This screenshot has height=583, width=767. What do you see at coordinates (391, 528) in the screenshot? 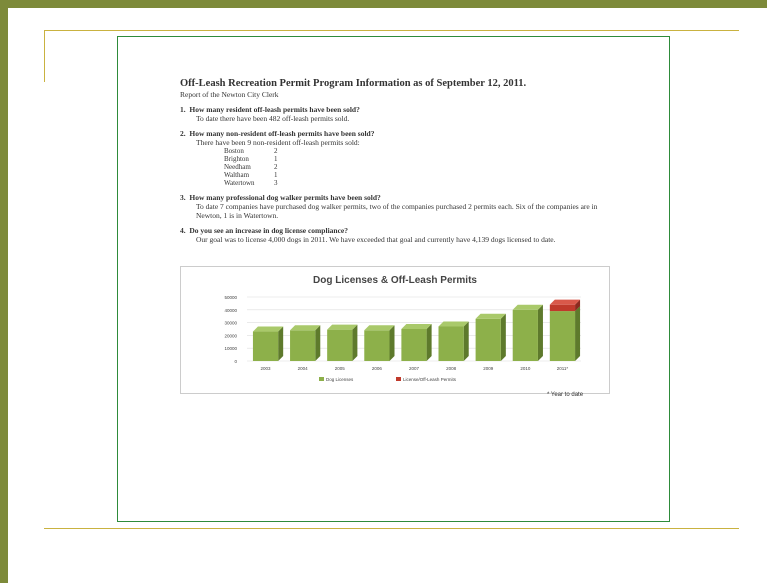
I see `decorative-line-bottom` at bounding box center [391, 528].